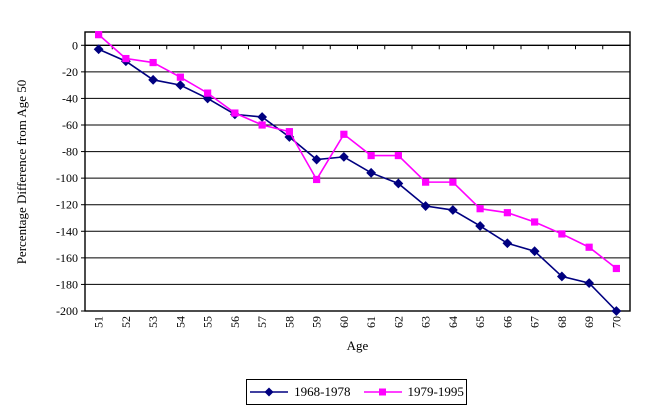  What do you see at coordinates (21, 172) in the screenshot?
I see `y-axis-title: Percentage Difference from Age 50` at bounding box center [21, 172].